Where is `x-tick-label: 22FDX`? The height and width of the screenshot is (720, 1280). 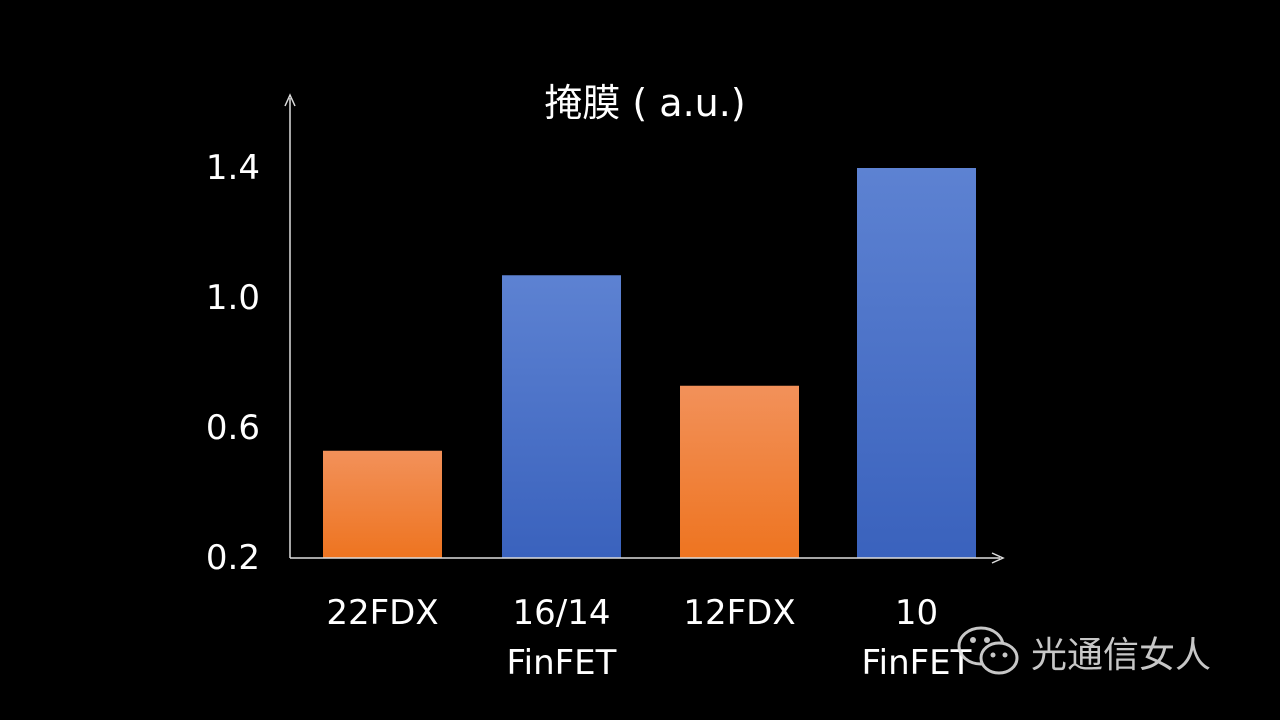 x-tick-label: 22FDX is located at coordinates (382, 613).